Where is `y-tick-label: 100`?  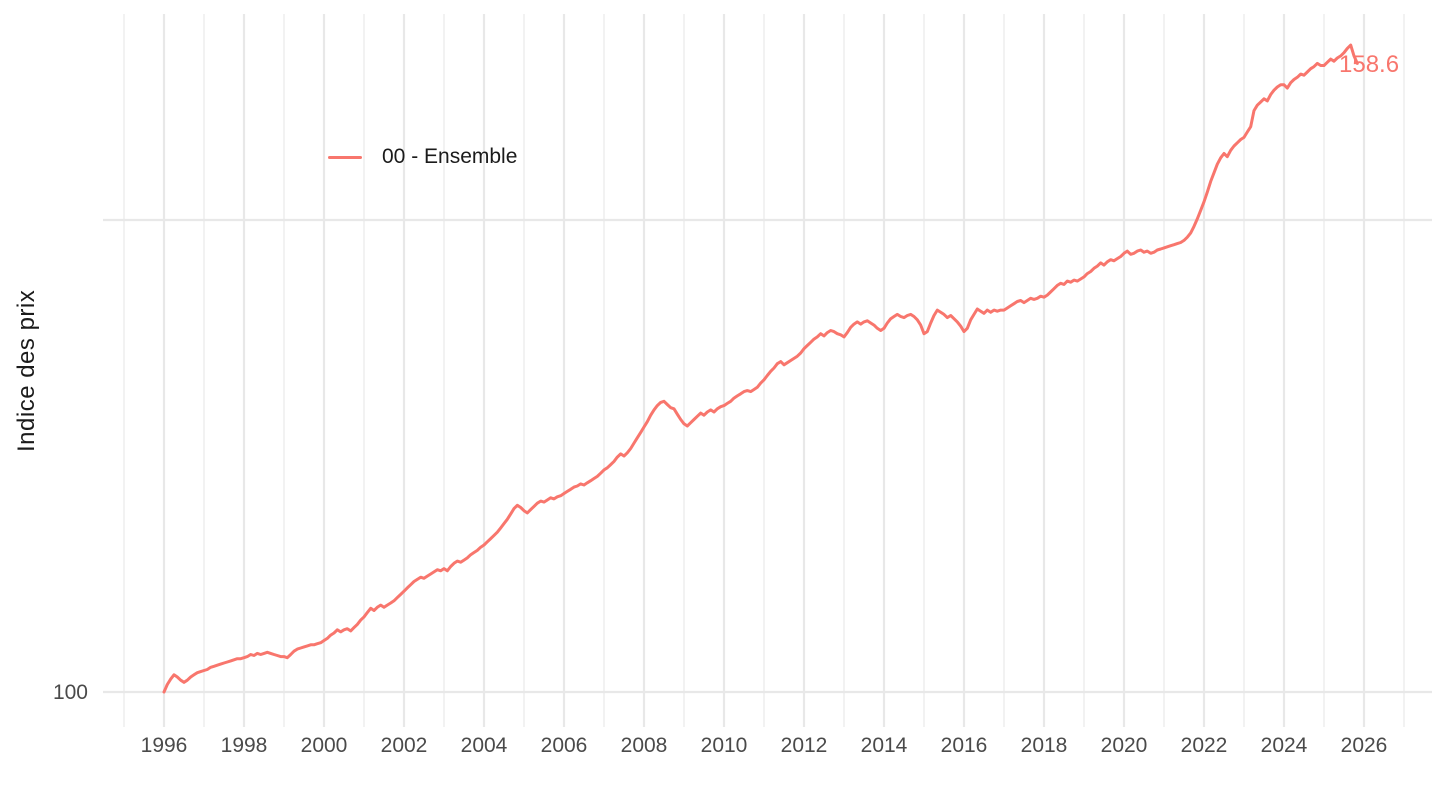 y-tick-label: 100 is located at coordinates (70, 692).